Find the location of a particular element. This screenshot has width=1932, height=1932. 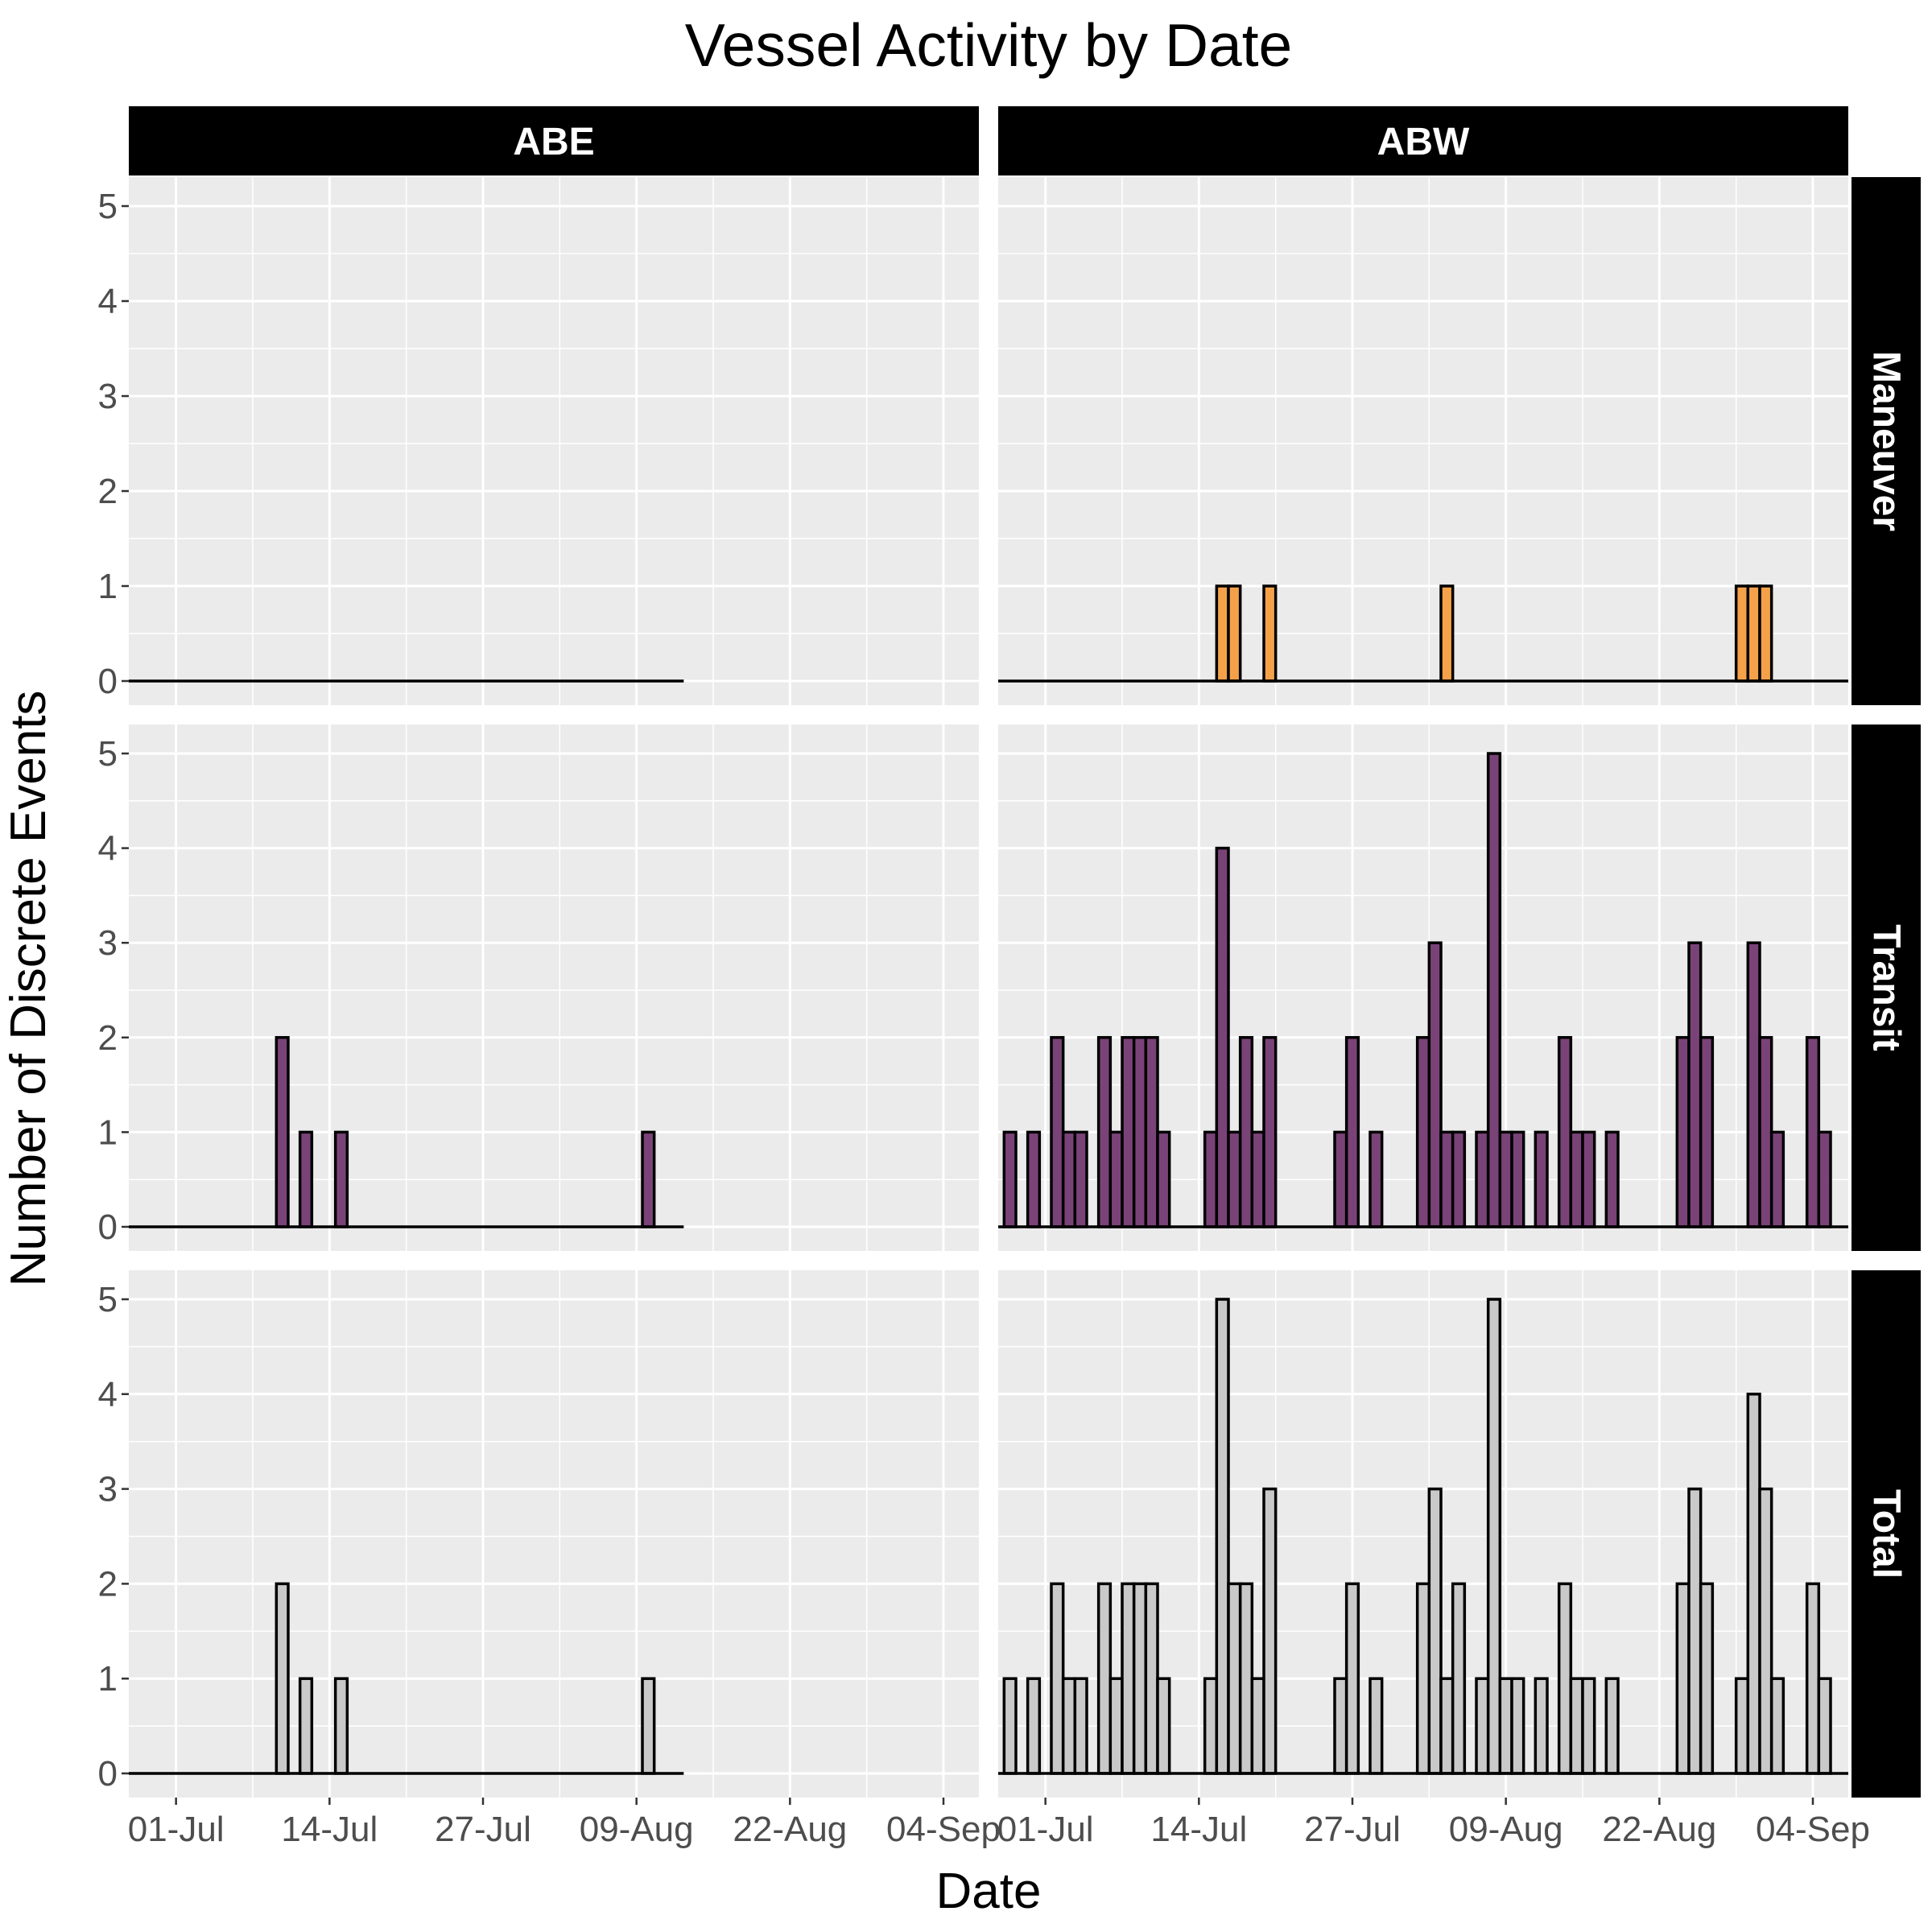

chart-title: Vessel Activity by Date is located at coordinates (989, 45).